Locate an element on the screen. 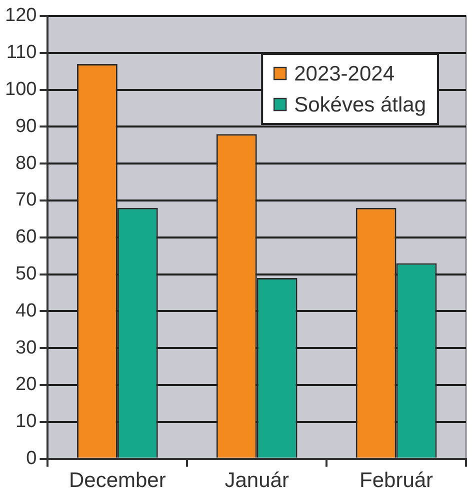 The image size is (474, 500). y-tick-label: 120 is located at coordinates (21, 15).